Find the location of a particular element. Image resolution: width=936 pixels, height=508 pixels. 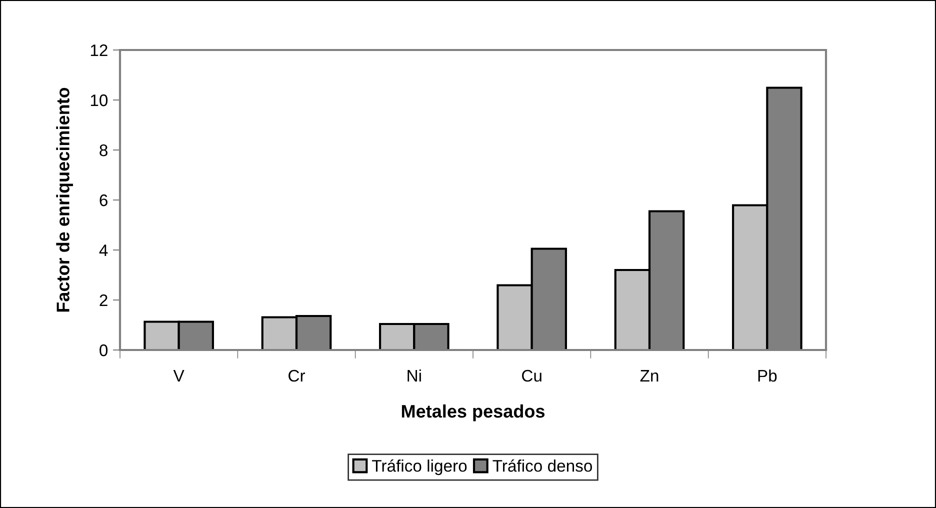

x-tick-label: Cr is located at coordinates (297, 376).